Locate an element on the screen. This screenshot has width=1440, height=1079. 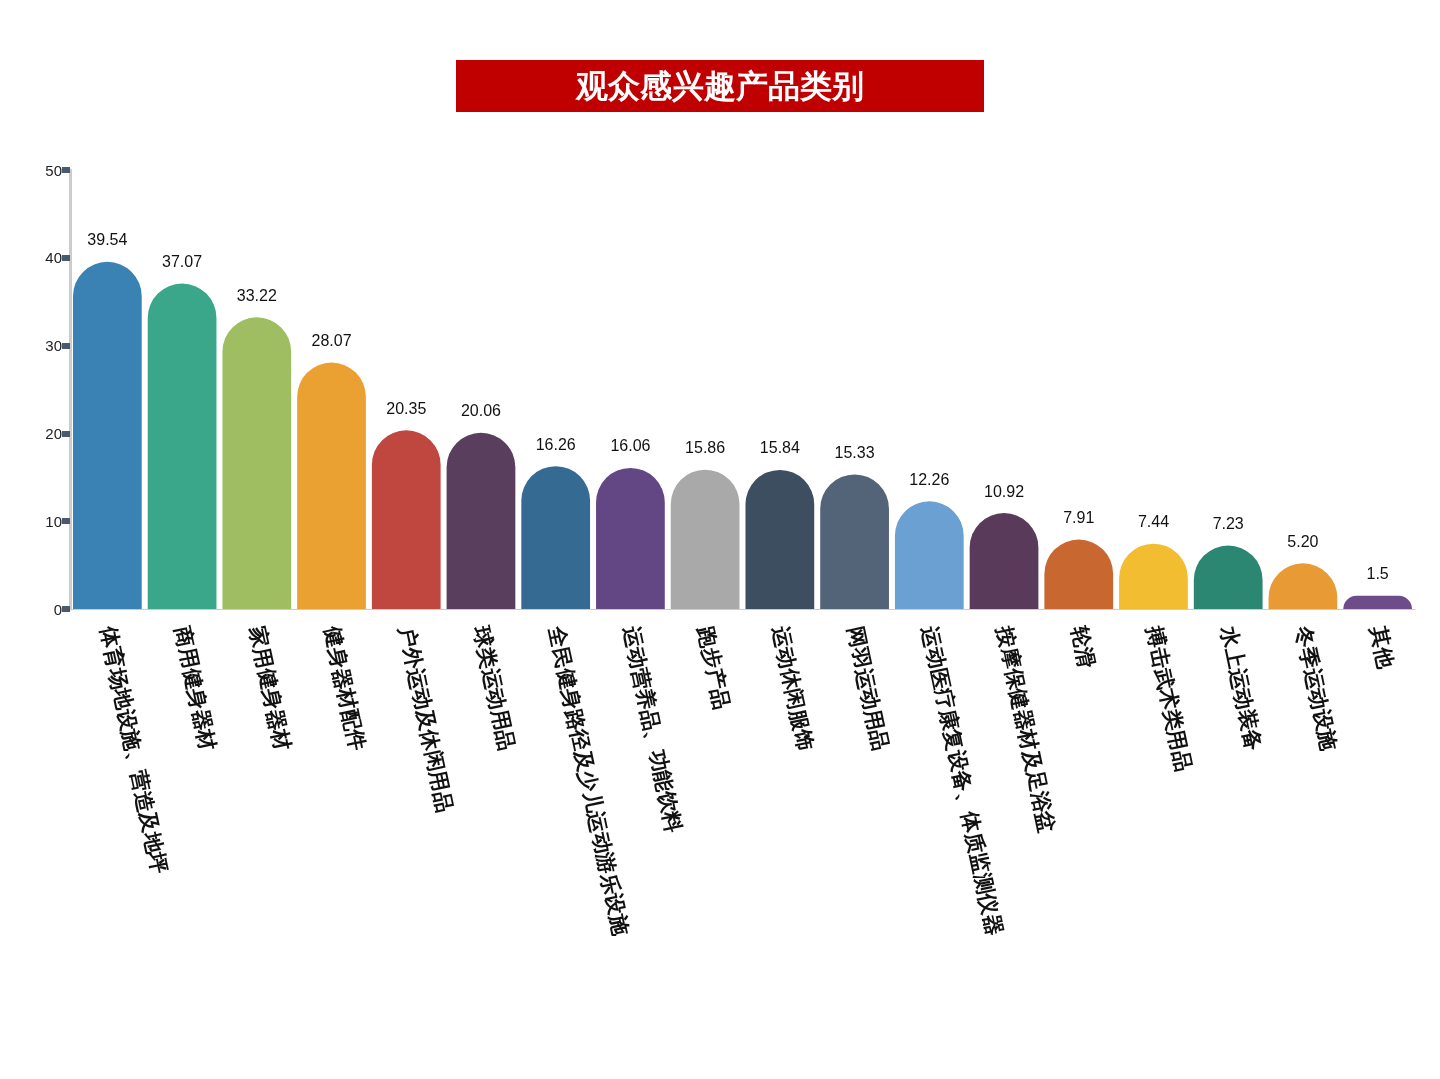
data-label: 15.33 is located at coordinates (854, 452).